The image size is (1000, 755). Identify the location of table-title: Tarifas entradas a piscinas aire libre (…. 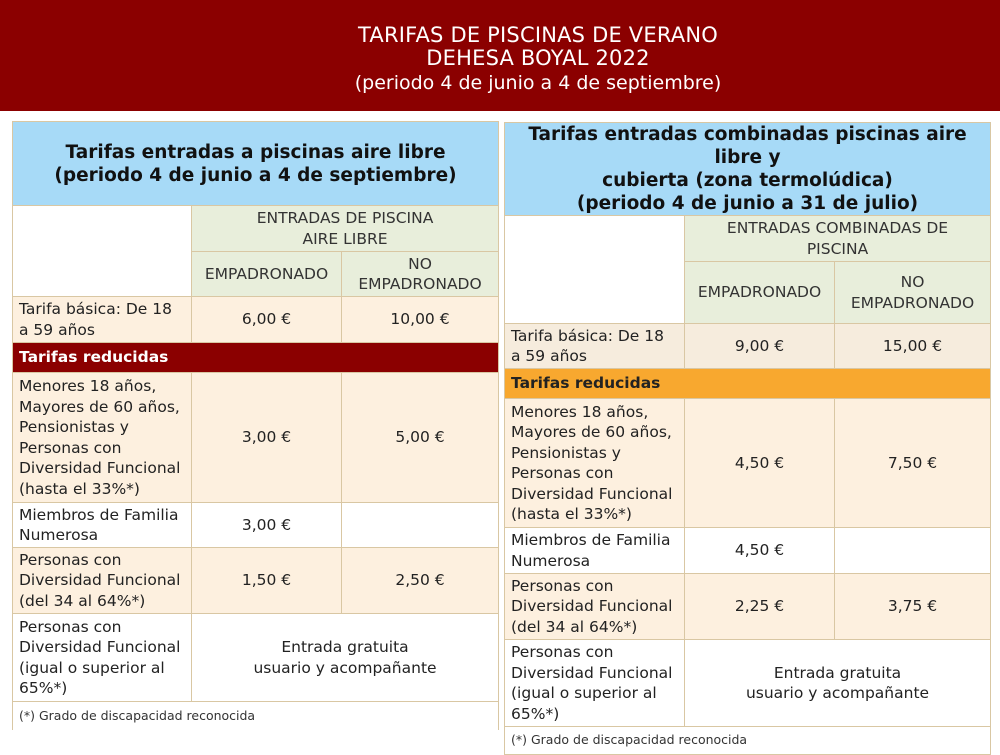
(255, 163).